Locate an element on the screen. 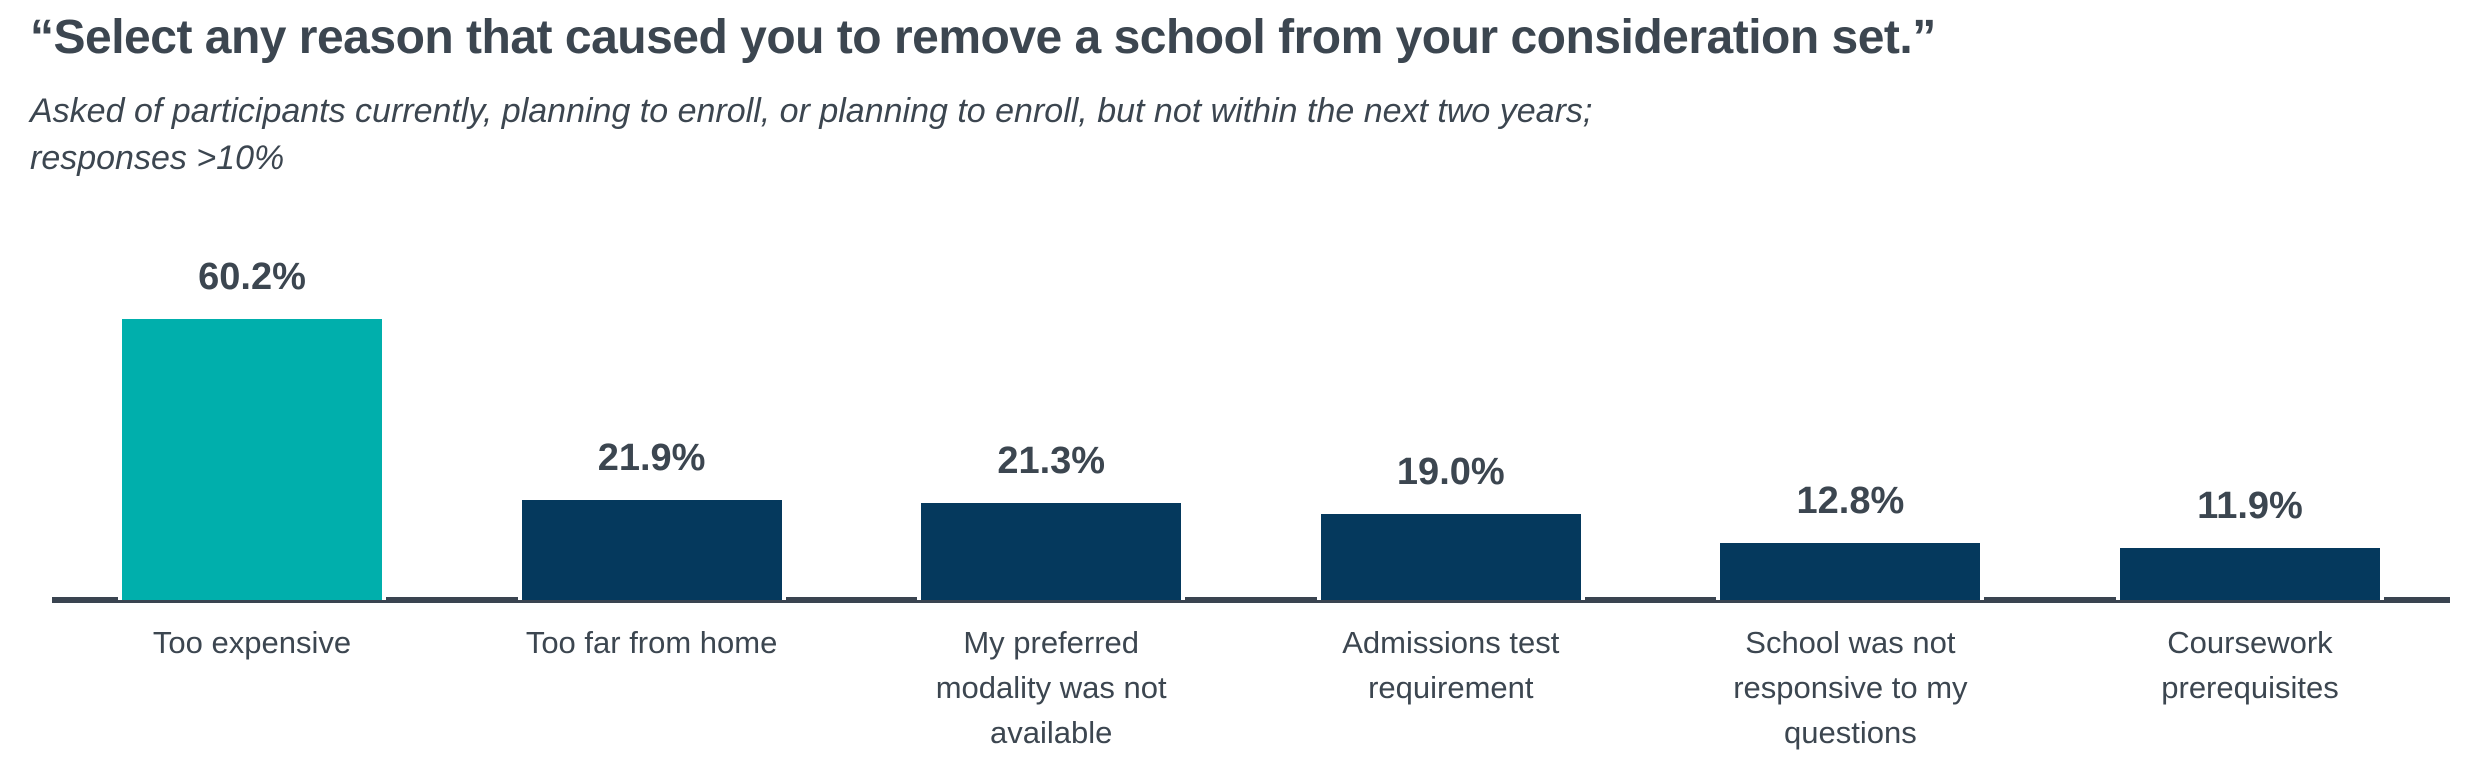 The image size is (2470, 770). bar-category-label-coursework: Coursework prerequisites is located at coordinates (2250, 665).